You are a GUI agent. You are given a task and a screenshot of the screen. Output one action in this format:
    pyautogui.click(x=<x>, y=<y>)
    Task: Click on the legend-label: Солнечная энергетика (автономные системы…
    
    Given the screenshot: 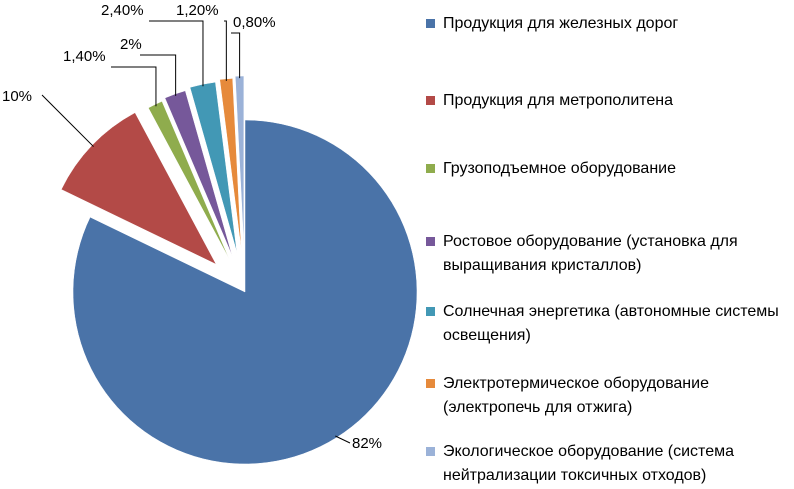 What is the action you would take?
    pyautogui.click(x=611, y=323)
    